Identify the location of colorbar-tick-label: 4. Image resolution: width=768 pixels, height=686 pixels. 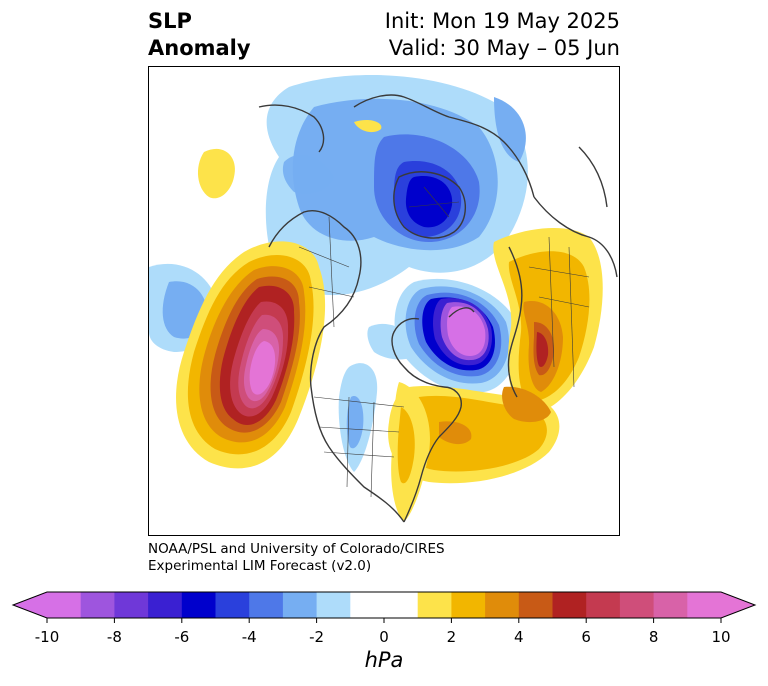
(519, 637).